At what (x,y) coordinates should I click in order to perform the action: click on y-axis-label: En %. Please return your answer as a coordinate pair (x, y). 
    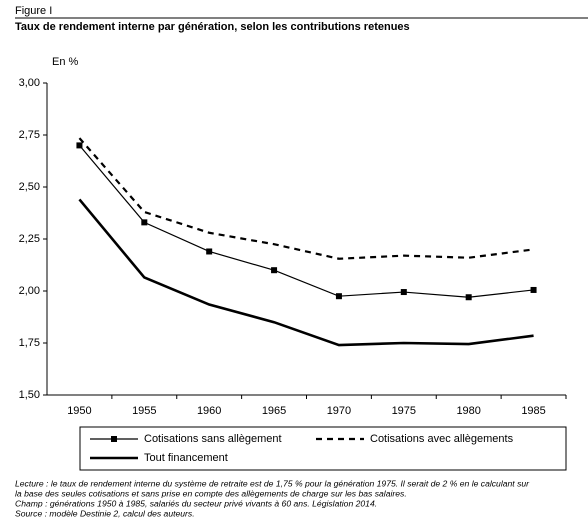
    Looking at the image, I should click on (65, 62).